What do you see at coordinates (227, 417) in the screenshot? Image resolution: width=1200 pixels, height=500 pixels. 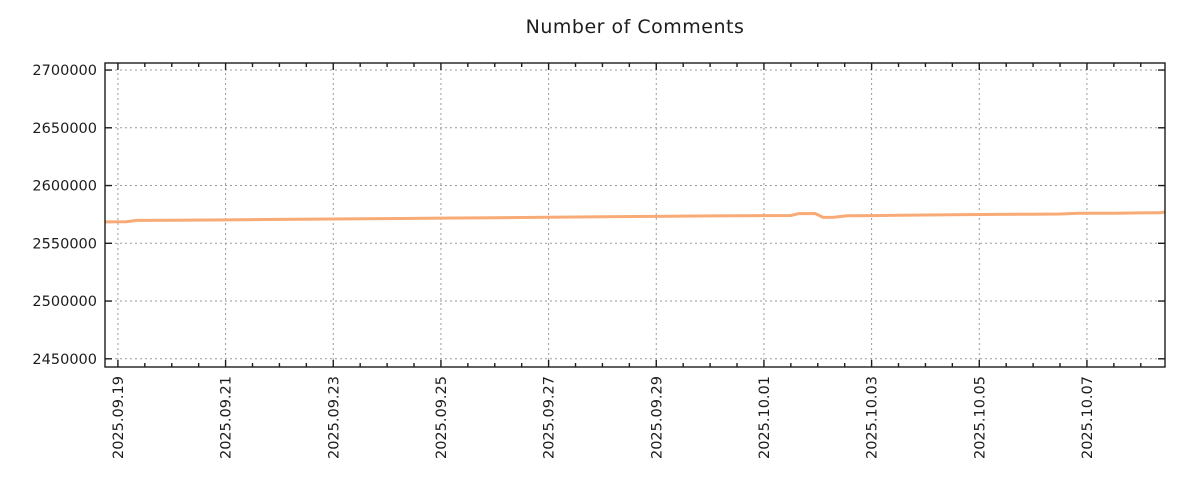 I see `x-tick-label: 2025.09.21` at bounding box center [227, 417].